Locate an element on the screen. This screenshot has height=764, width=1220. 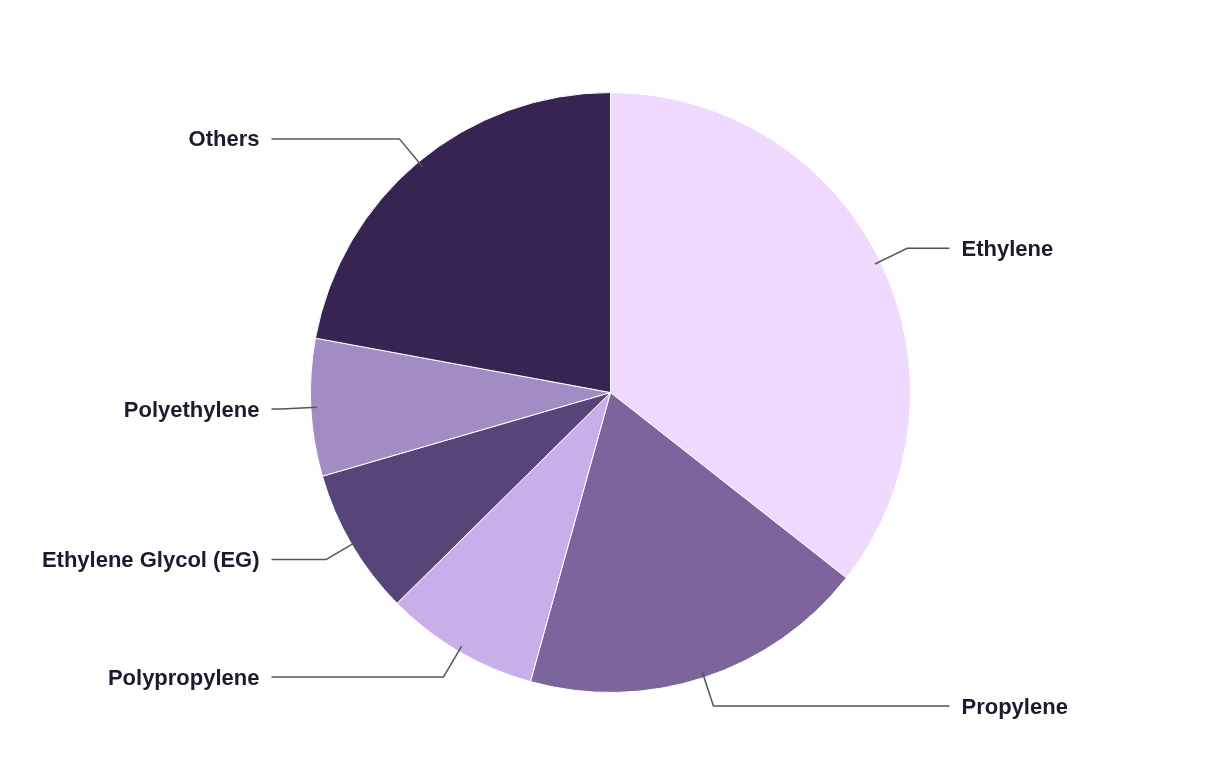
slice-label: Propylene is located at coordinates (1014, 706).